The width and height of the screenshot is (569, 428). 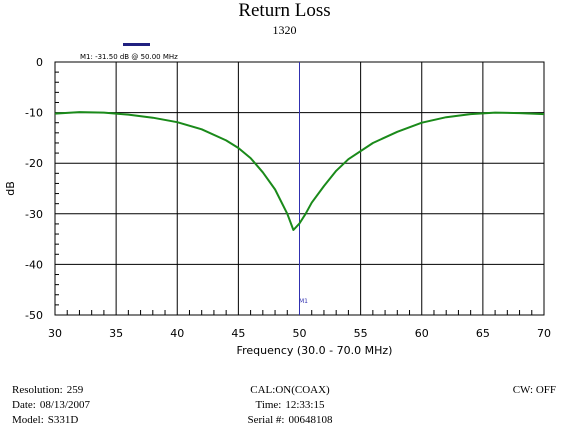 What do you see at coordinates (24, 405) in the screenshot?
I see `date-label: Date:` at bounding box center [24, 405].